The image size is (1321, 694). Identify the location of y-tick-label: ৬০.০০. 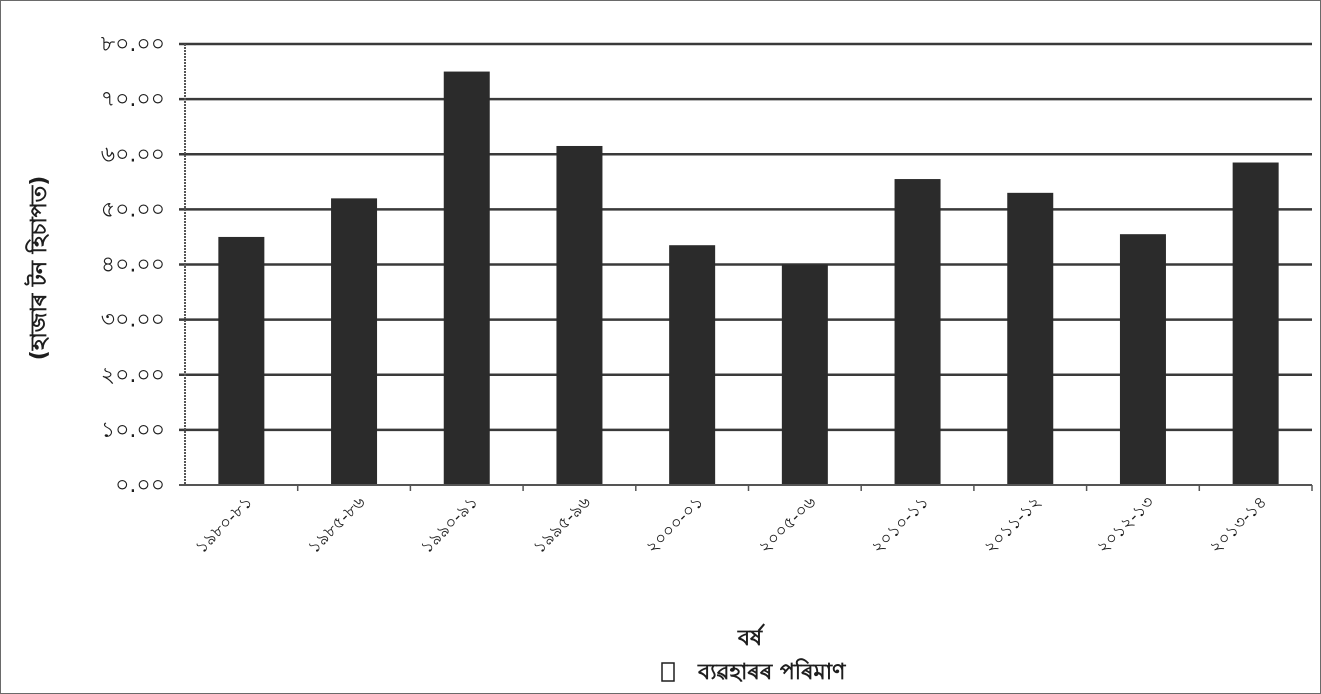
(133, 154).